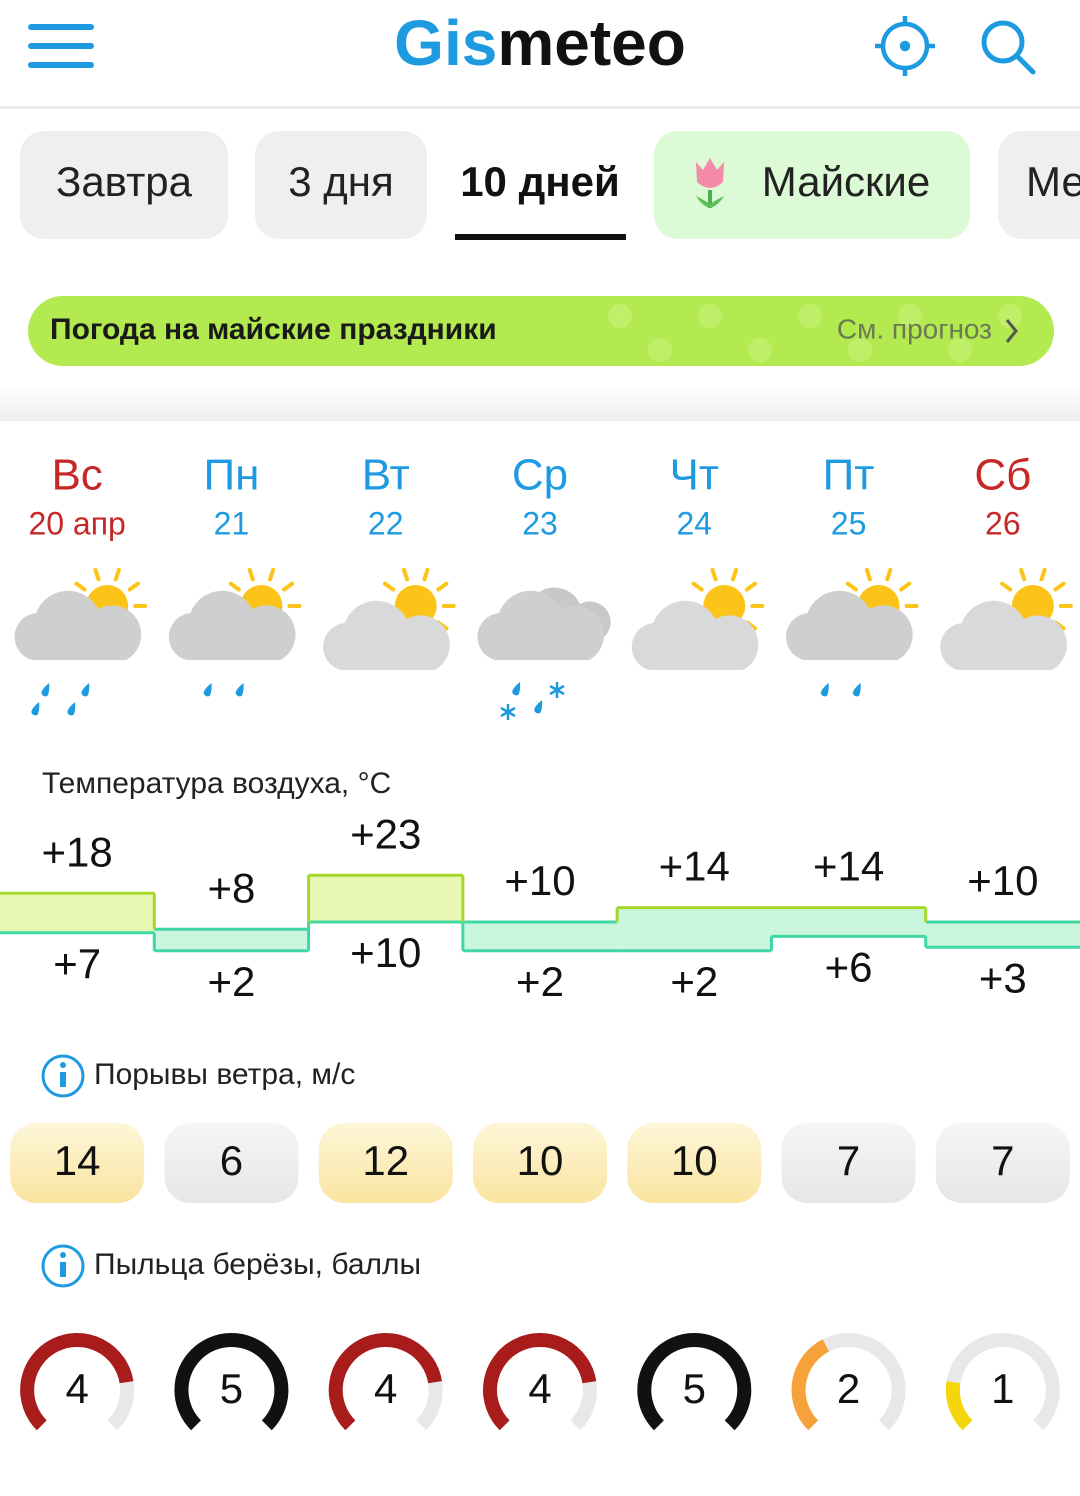 The image size is (1080, 1496). Describe the element at coordinates (124, 181) in the screenshot. I see `tab-label: Завтра` at that location.